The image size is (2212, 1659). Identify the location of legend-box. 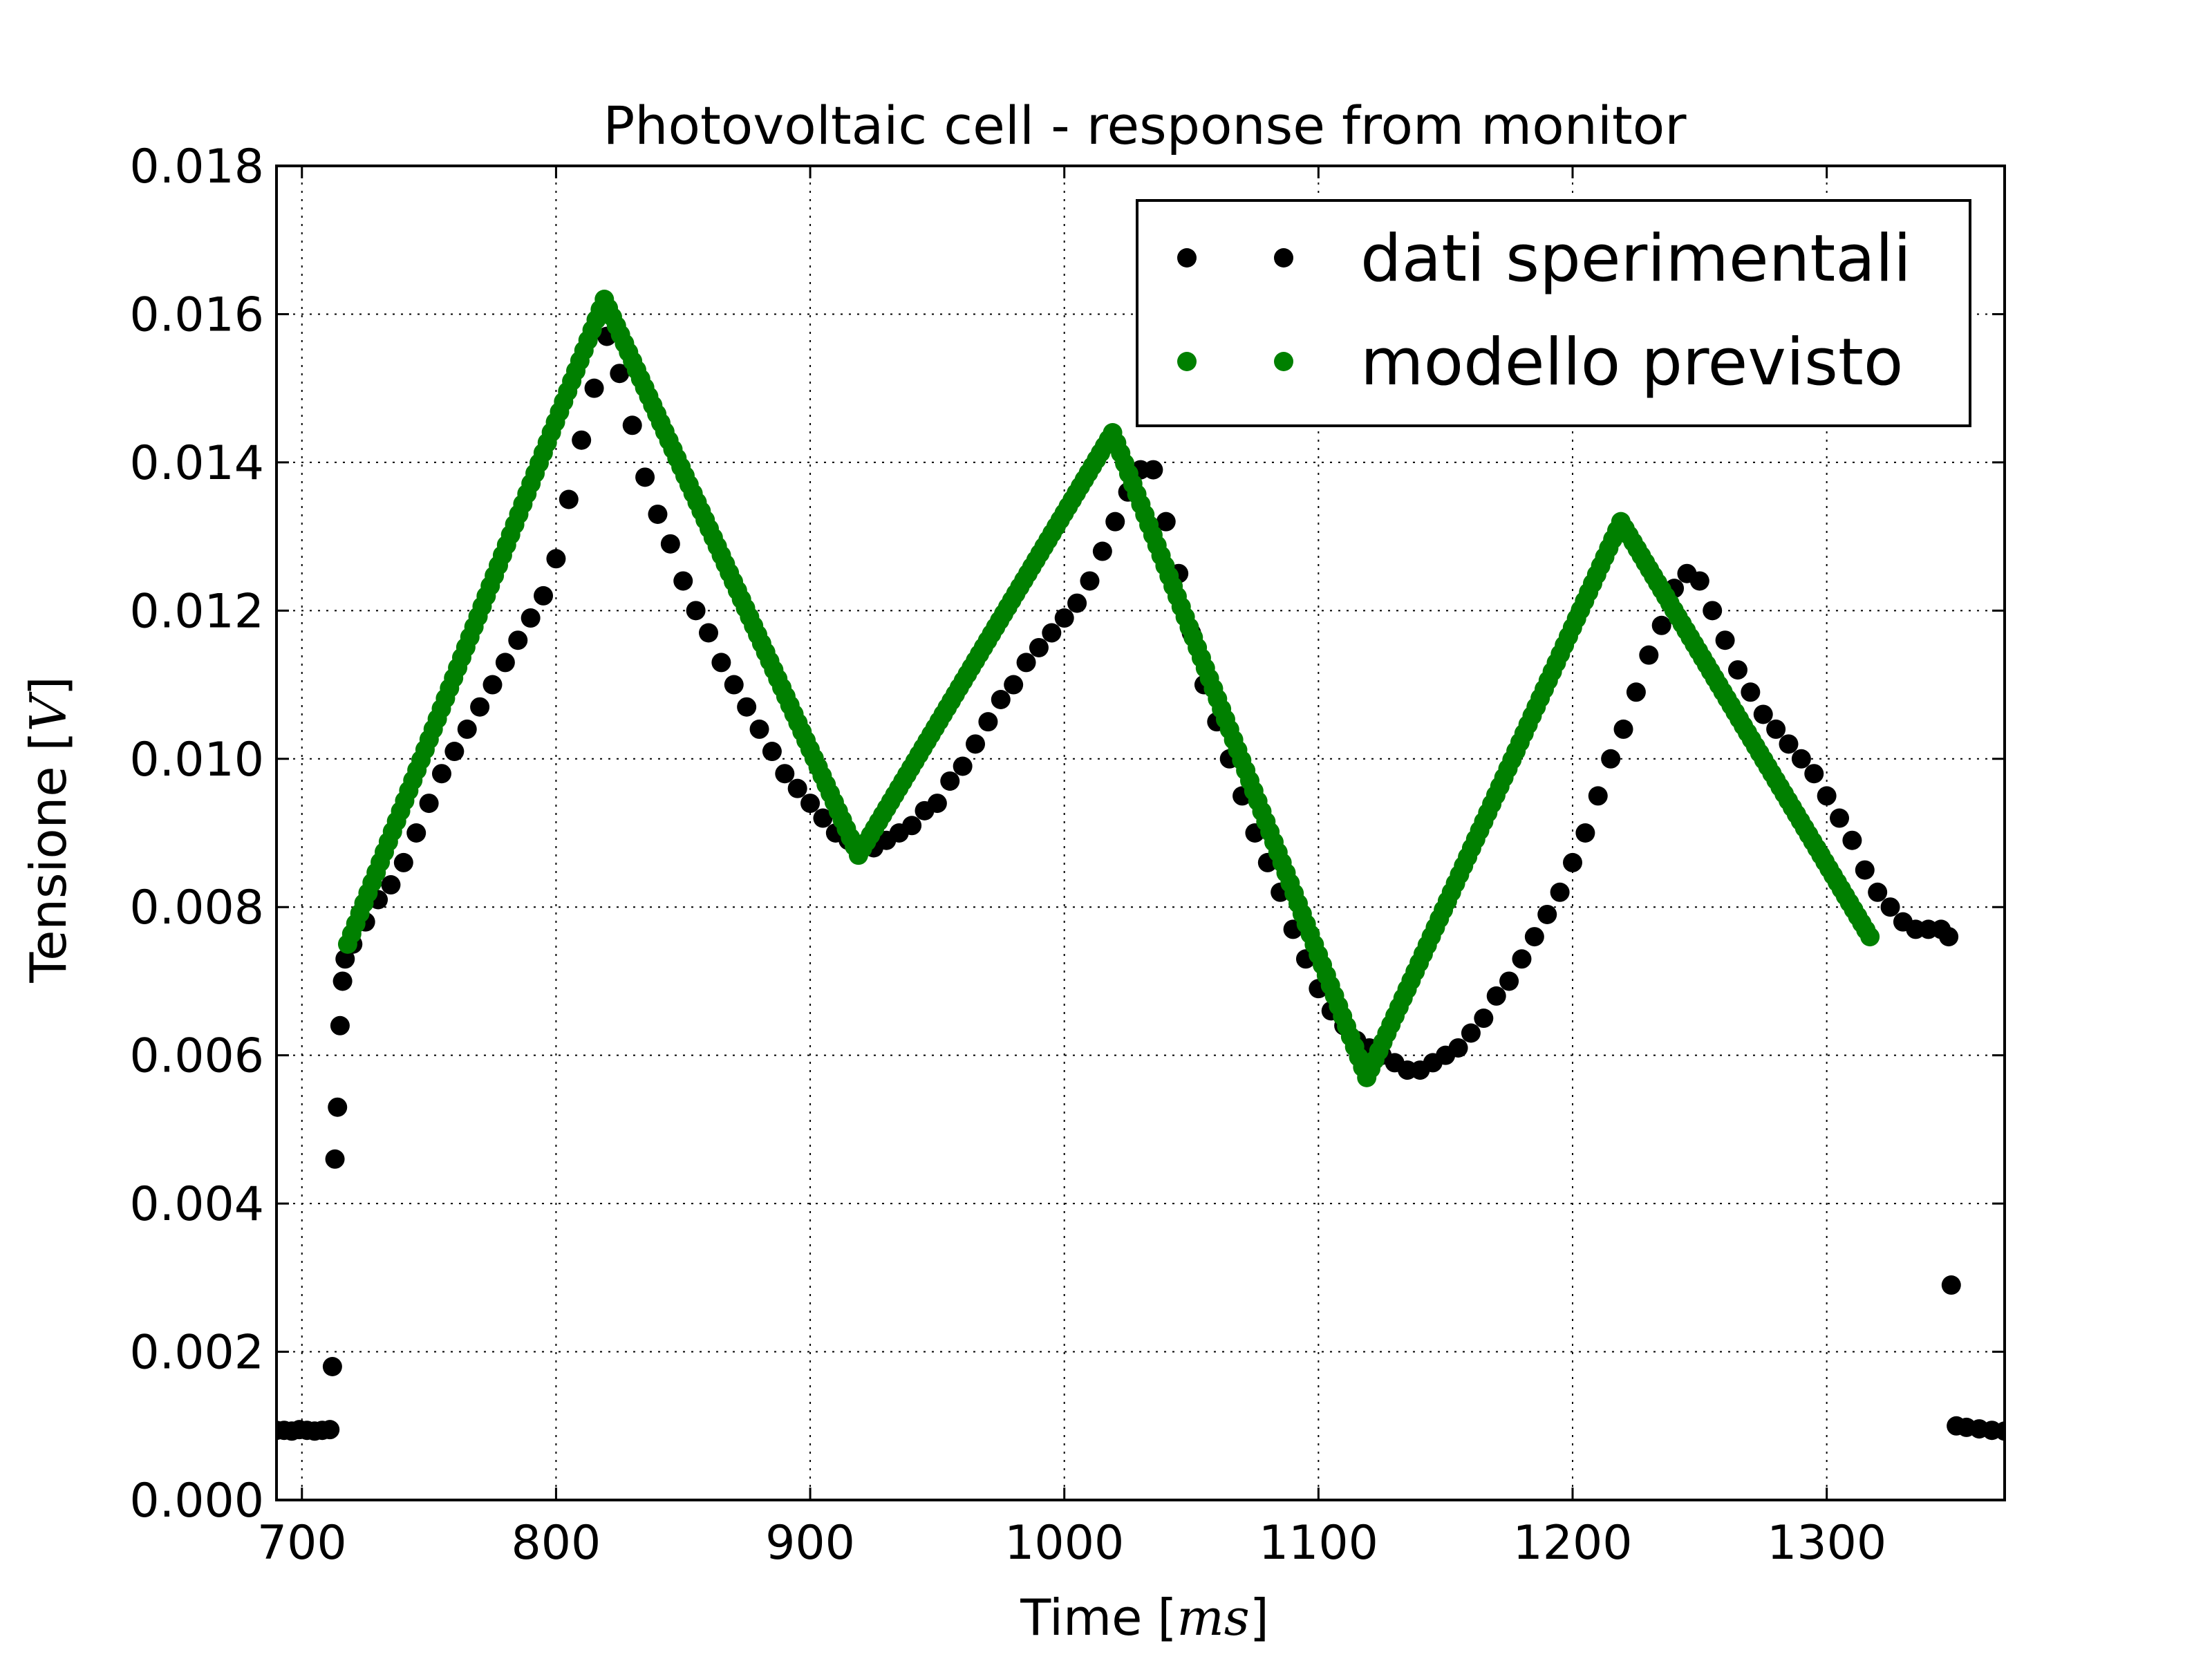
(1554, 313).